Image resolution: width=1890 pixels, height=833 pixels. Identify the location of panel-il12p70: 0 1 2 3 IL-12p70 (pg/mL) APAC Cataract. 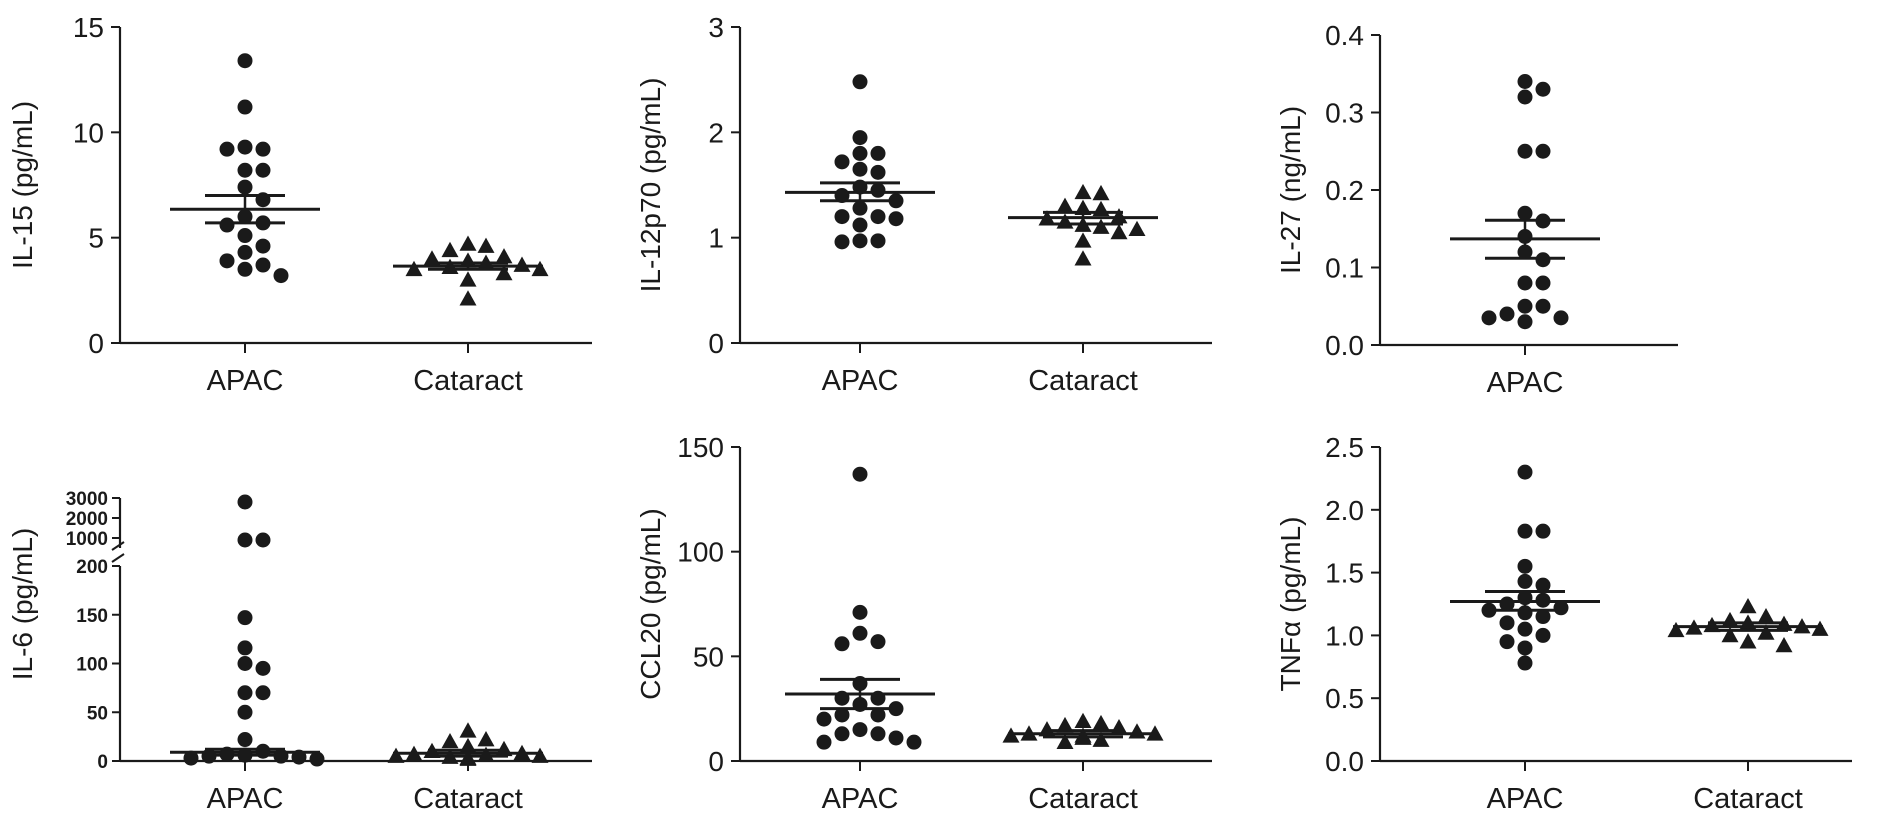
(923, 204).